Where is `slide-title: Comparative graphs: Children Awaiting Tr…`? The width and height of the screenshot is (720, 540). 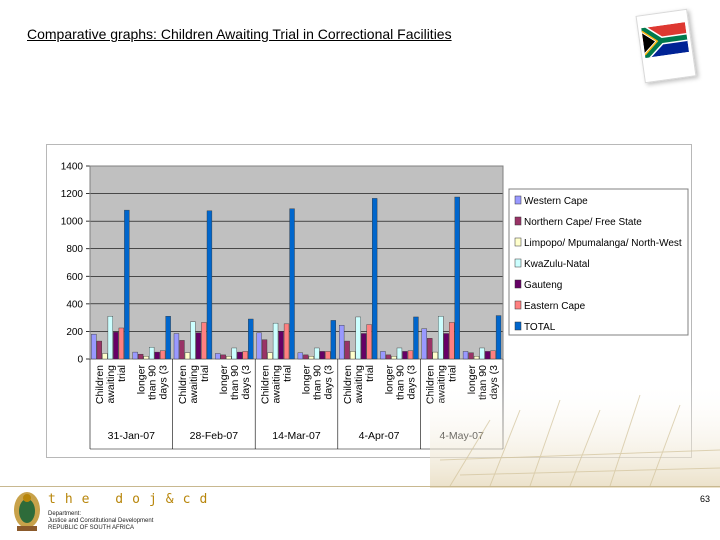
slide-title: Comparative graphs: Children Awaiting Tr… is located at coordinates (239, 34).